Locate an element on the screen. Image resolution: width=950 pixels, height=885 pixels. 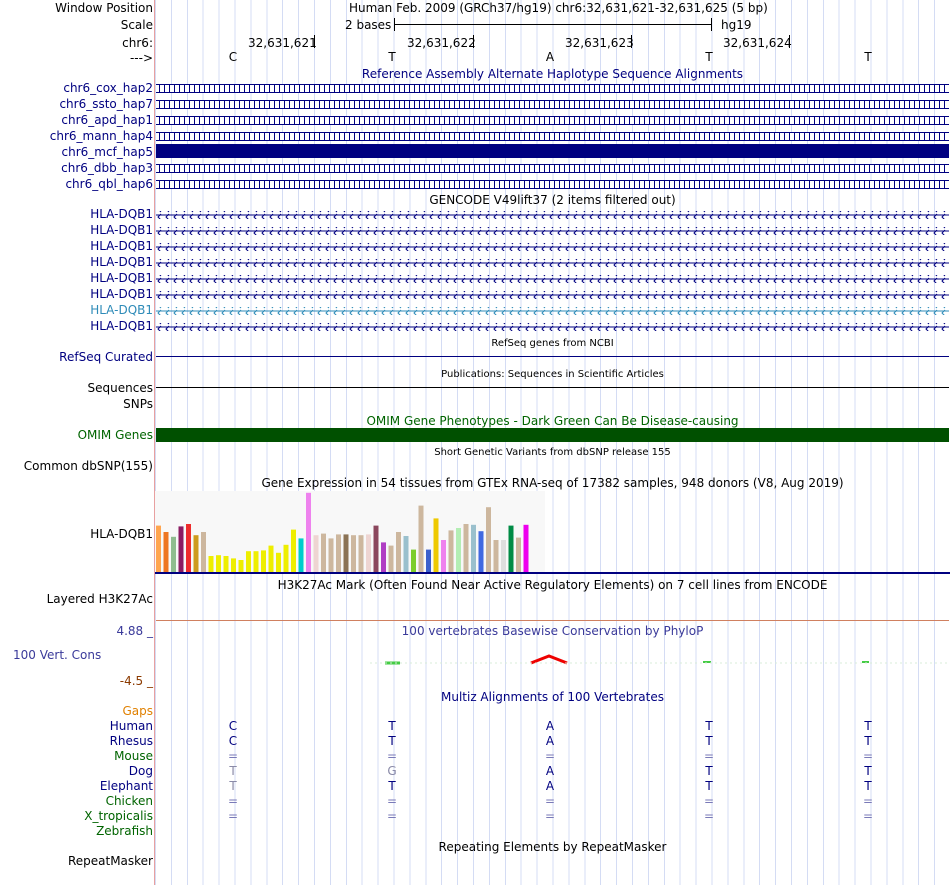
alt-haplo-label: chr6_qbl_hap6 is located at coordinates (109, 184).